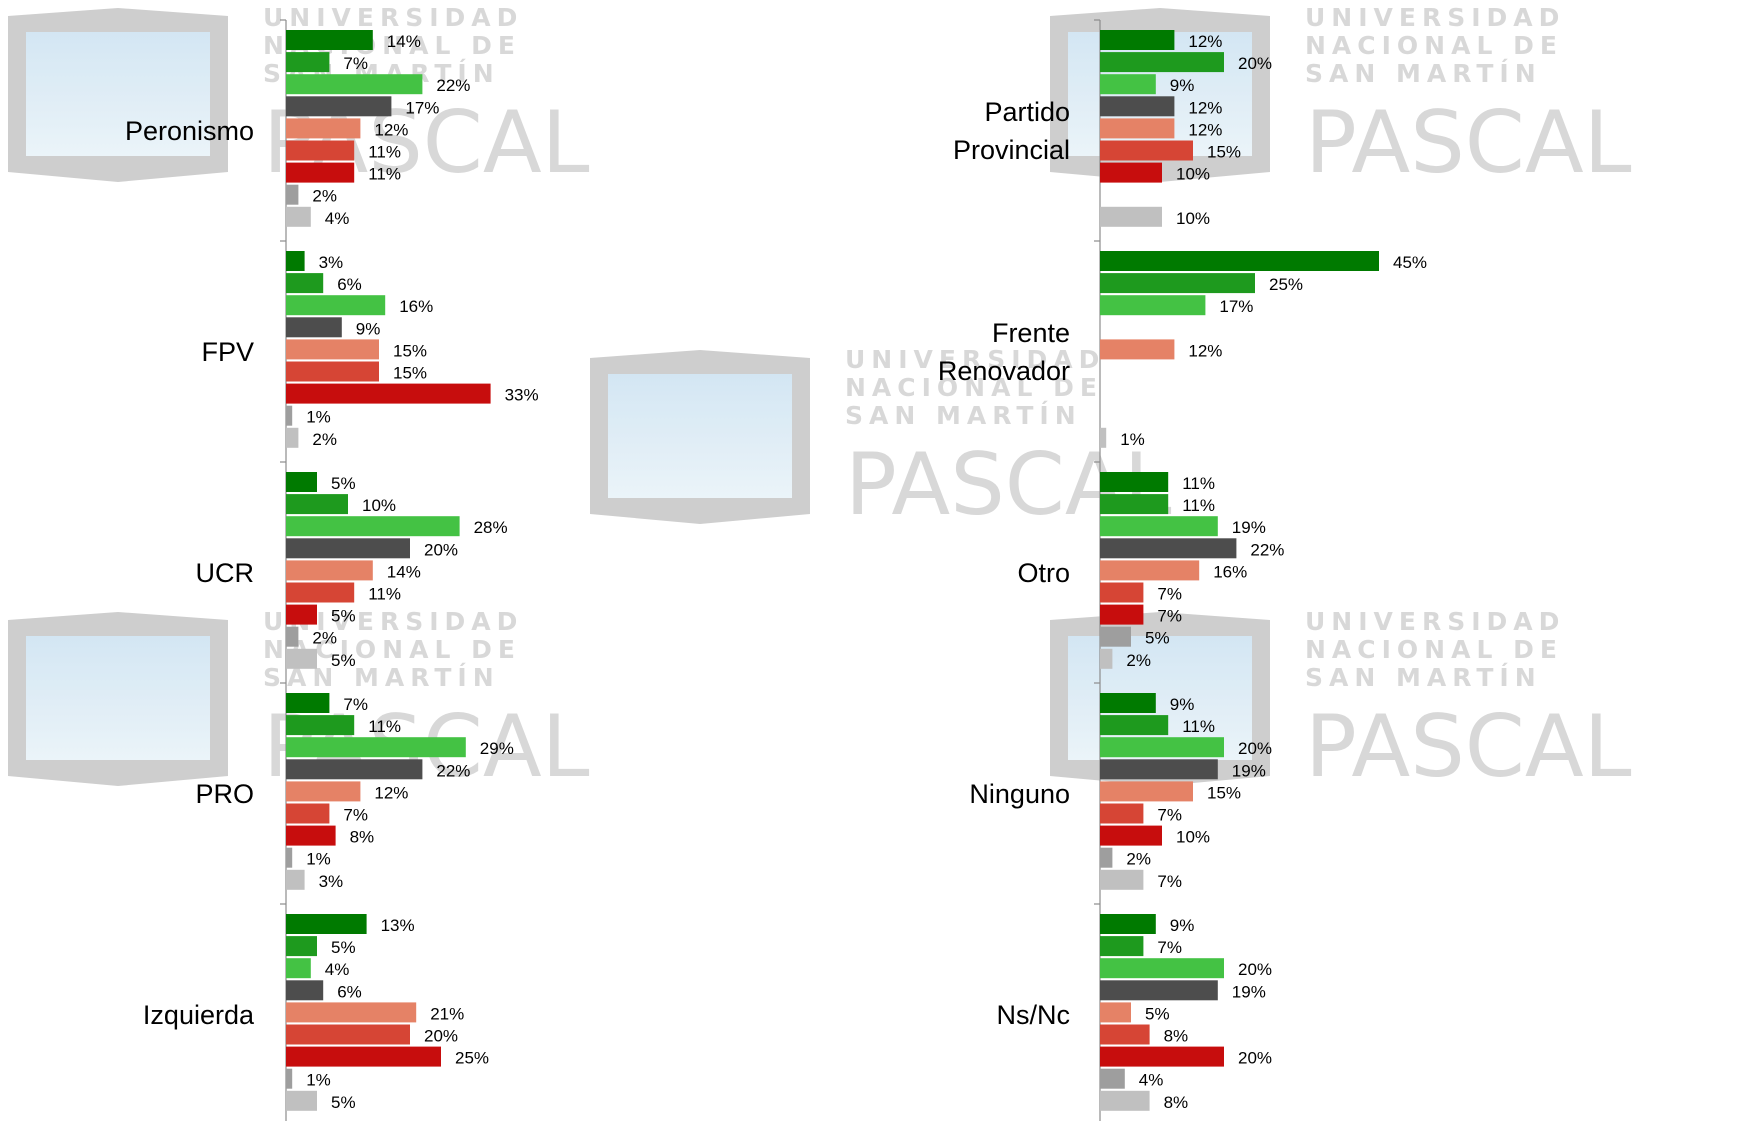 This screenshot has width=1742, height=1121. I want to click on data-label: 15%, so click(410, 373).